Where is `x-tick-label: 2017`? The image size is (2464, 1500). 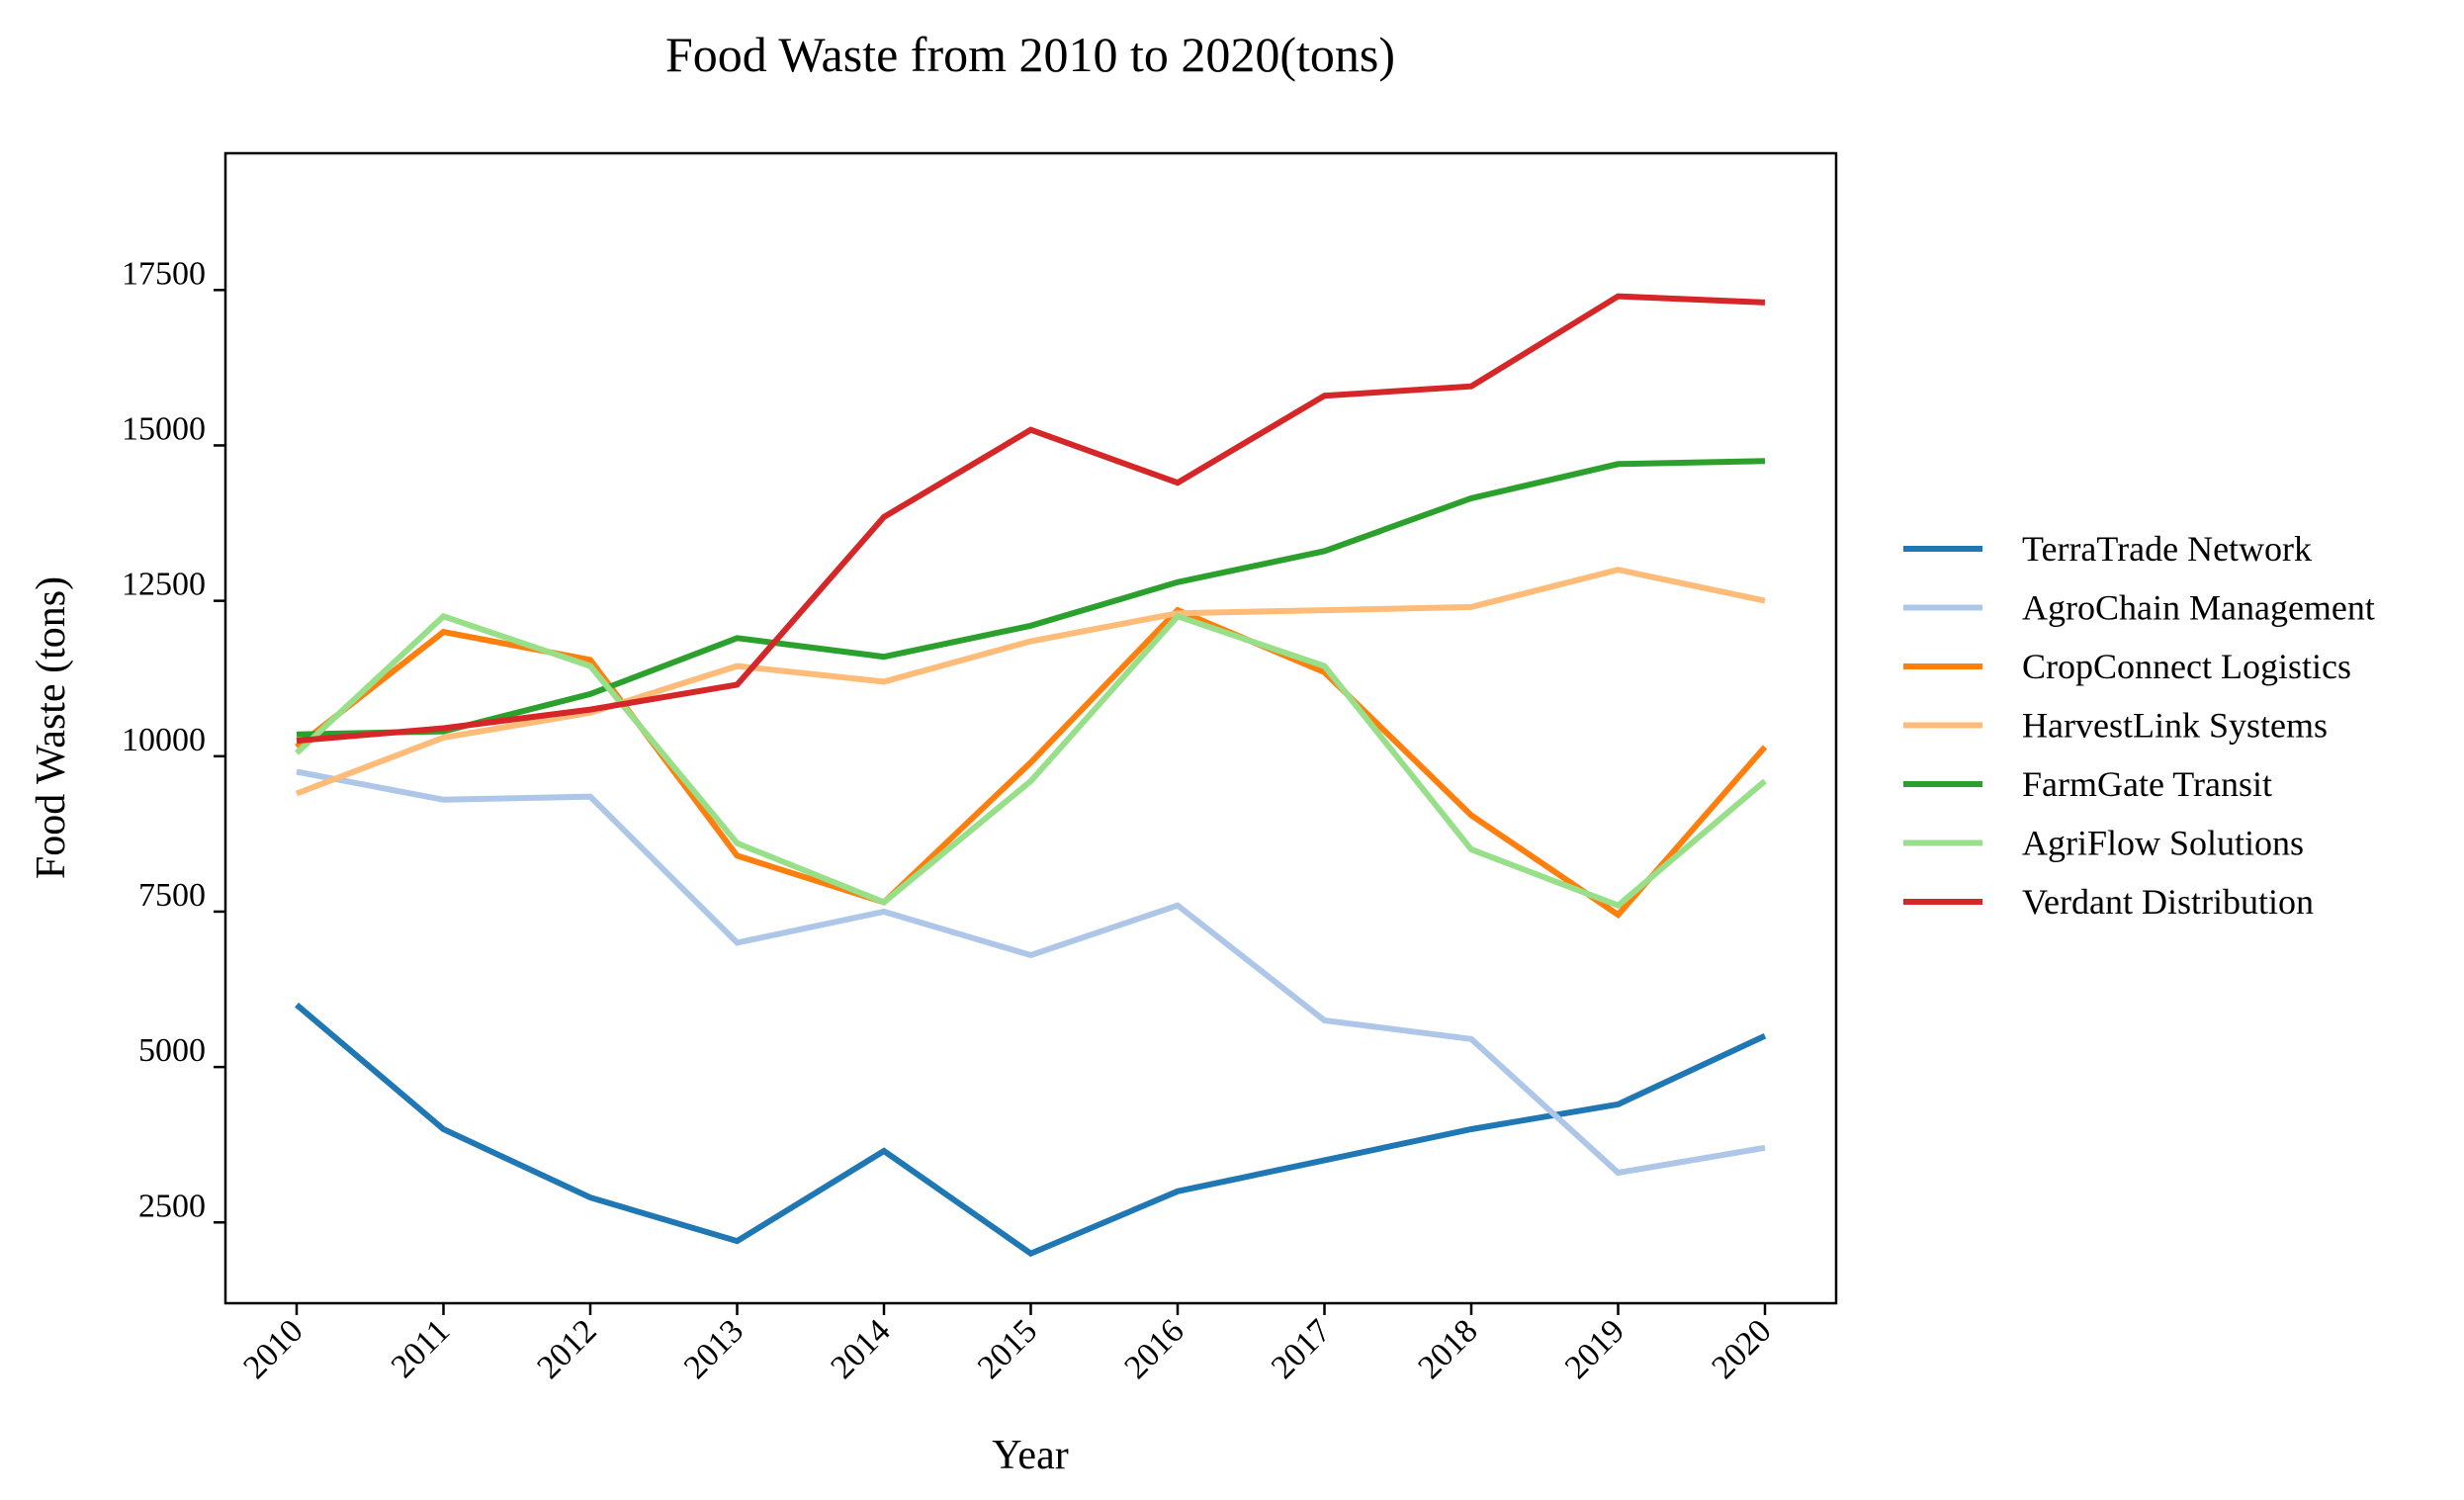
x-tick-label: 2017 is located at coordinates (1301, 1349).